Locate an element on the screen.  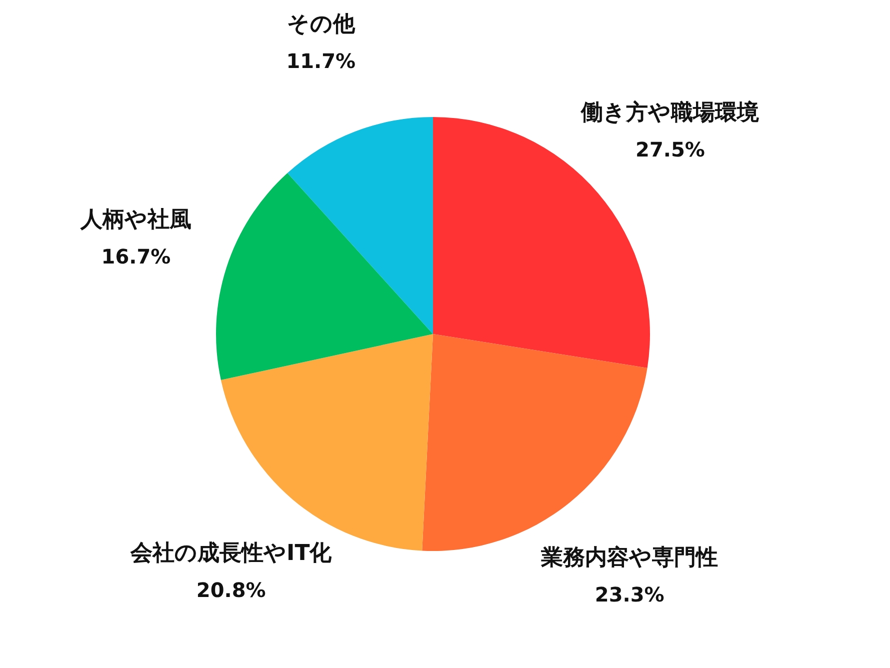
slice-label: 業務内容や専門性 is located at coordinates (629, 557).